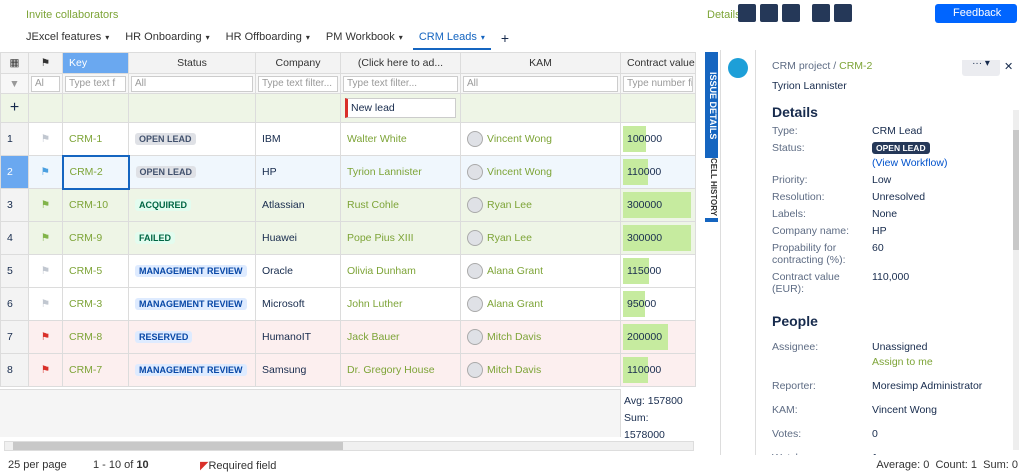 The width and height of the screenshot is (1024, 474). I want to click on name: Olivia Dunham, so click(400, 271).